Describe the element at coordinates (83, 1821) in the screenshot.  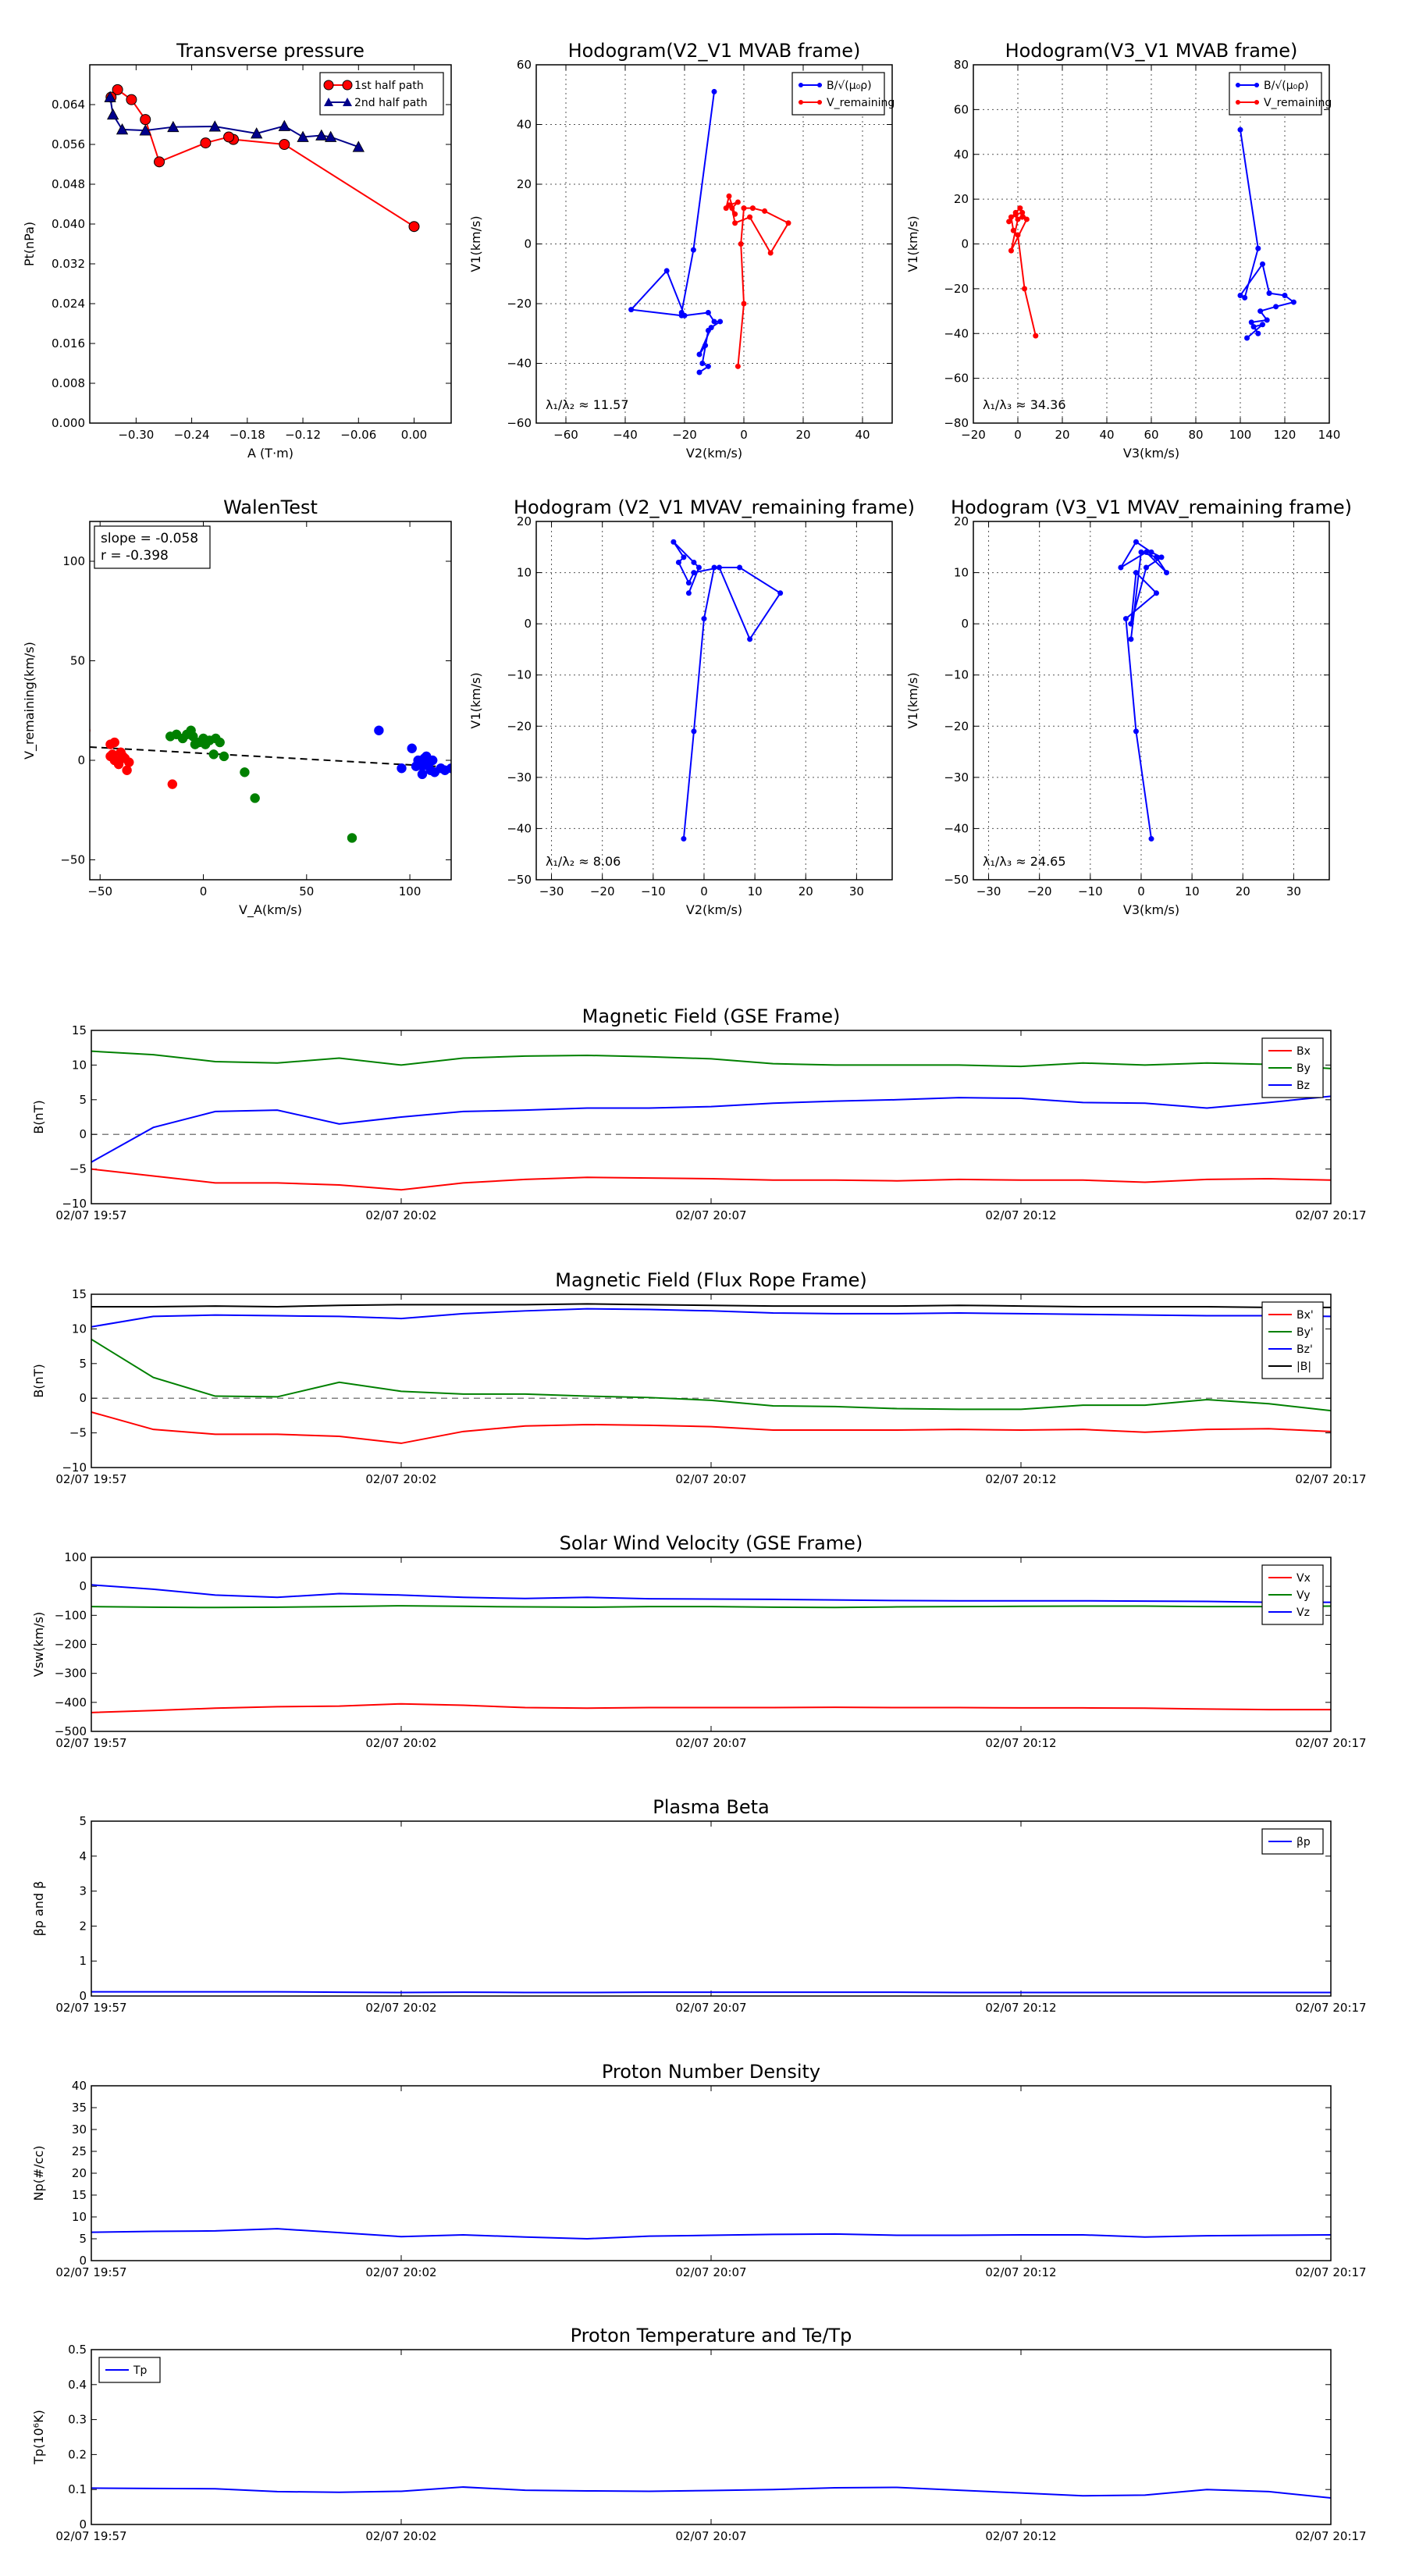
I see `y-tick-label: 5` at that location.